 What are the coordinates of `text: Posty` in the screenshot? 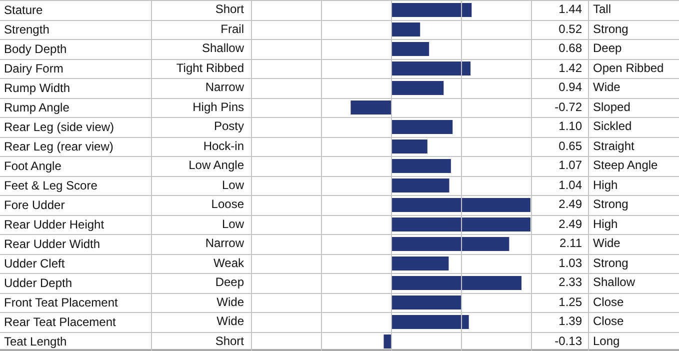 It's located at (229, 126).